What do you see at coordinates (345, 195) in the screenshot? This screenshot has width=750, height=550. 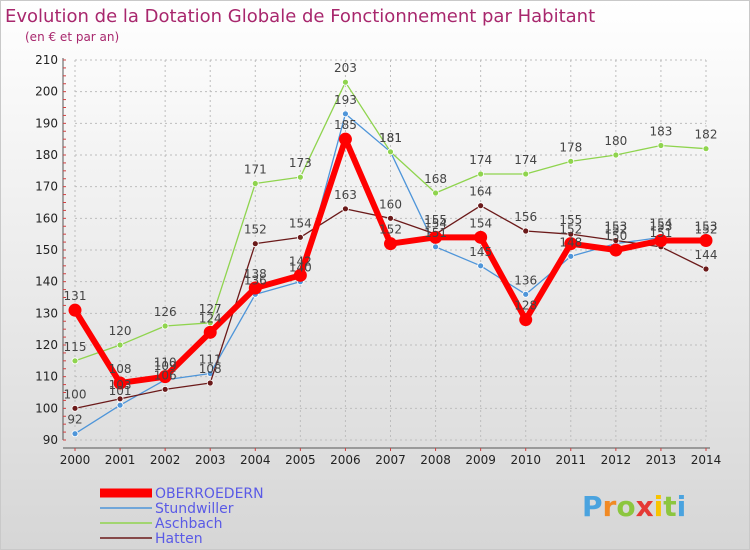 I see `data-label-hatten: 163` at bounding box center [345, 195].